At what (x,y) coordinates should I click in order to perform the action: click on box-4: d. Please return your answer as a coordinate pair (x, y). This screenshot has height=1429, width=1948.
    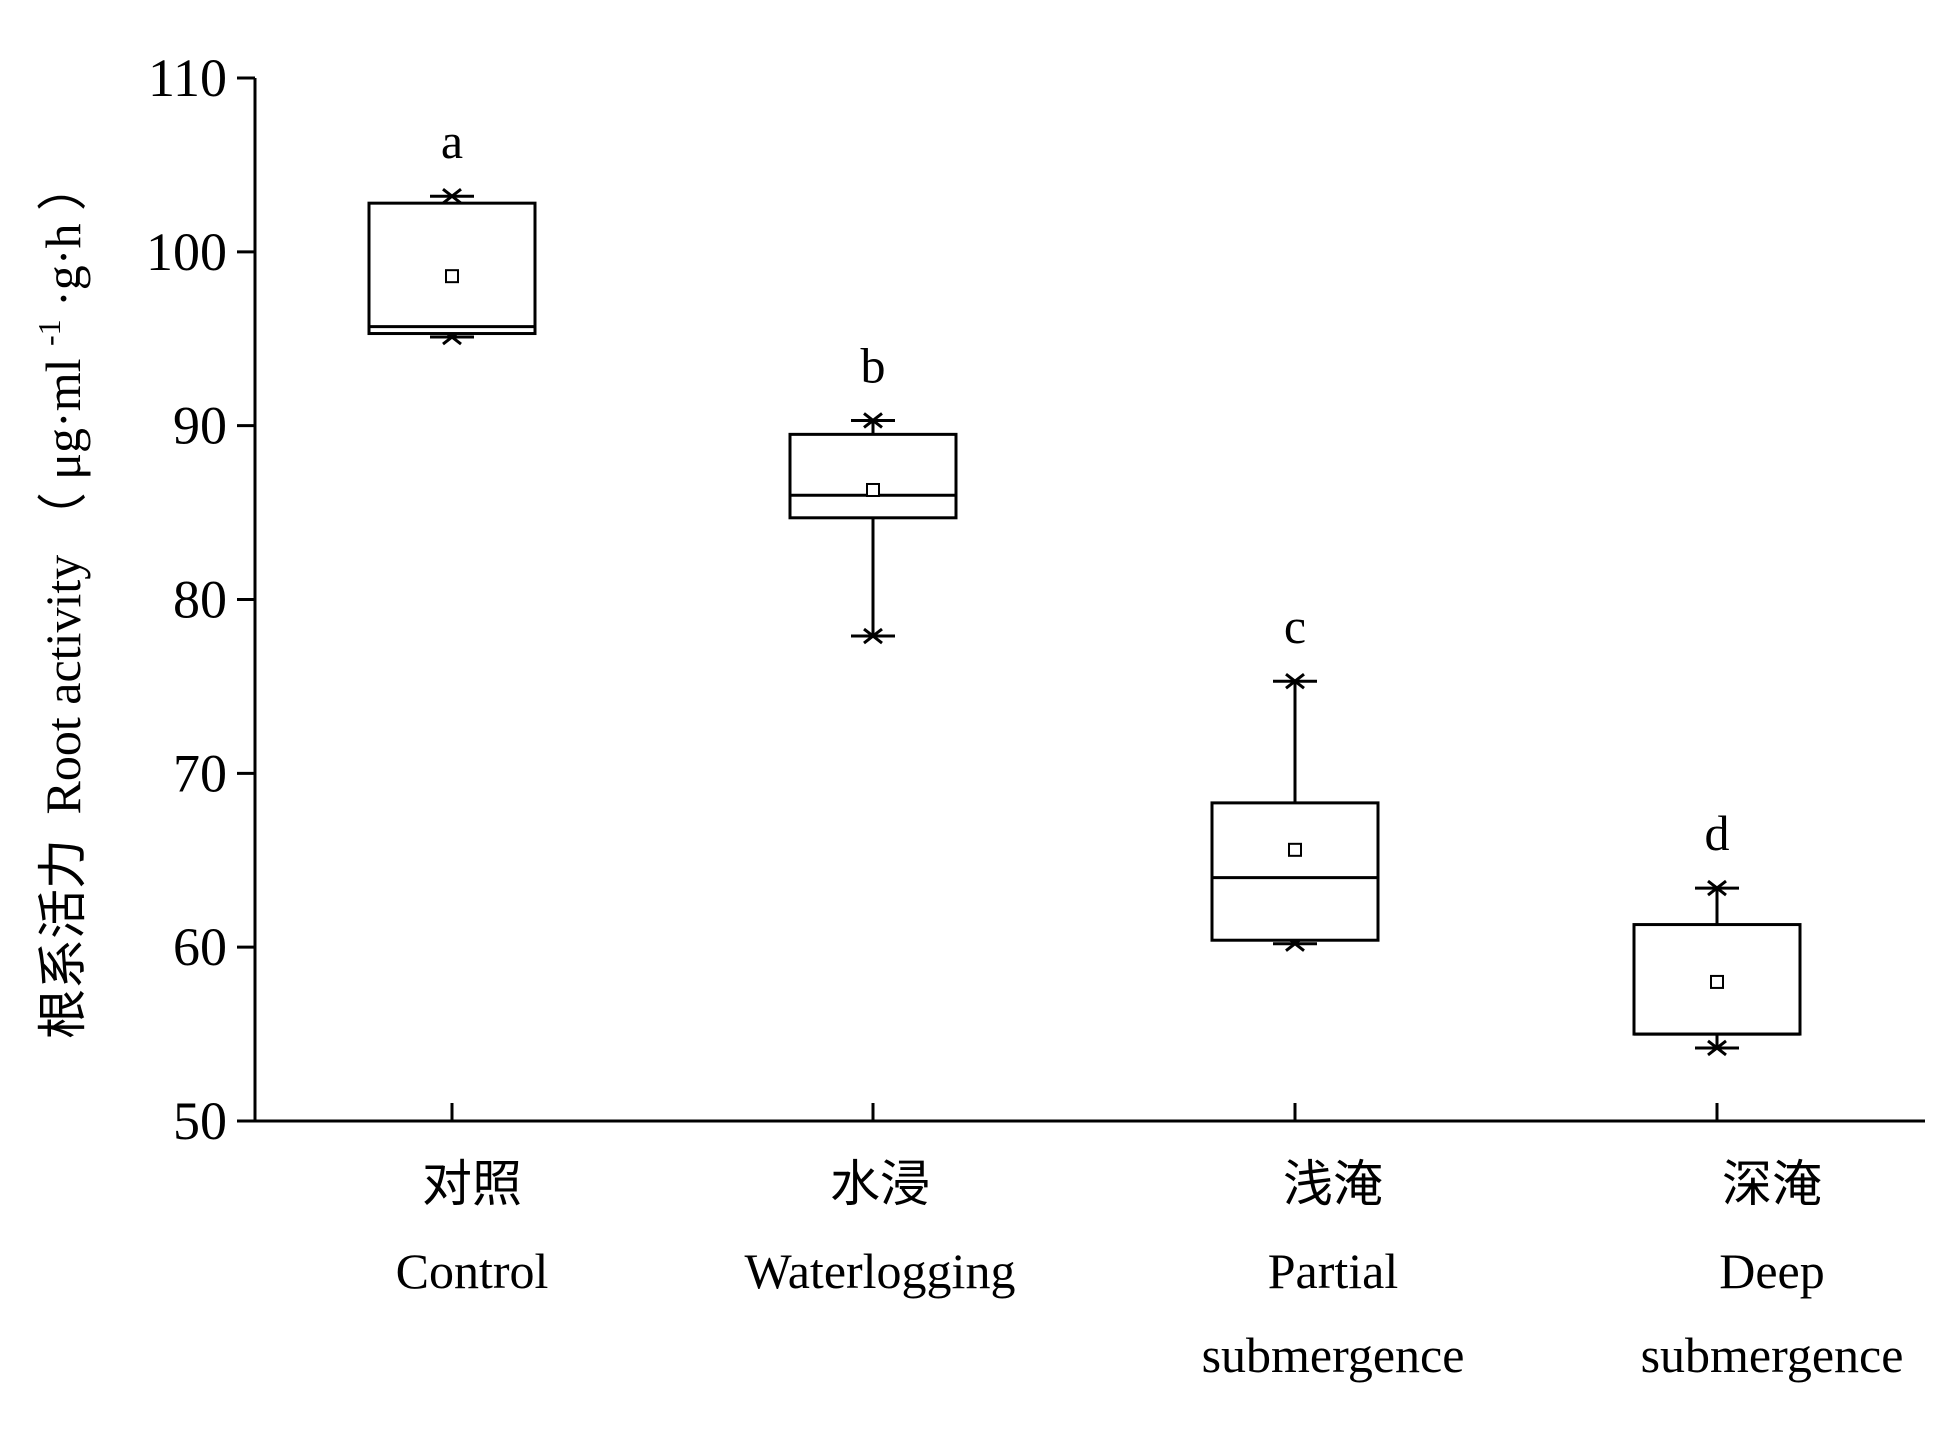
    Looking at the image, I should click on (1717, 931).